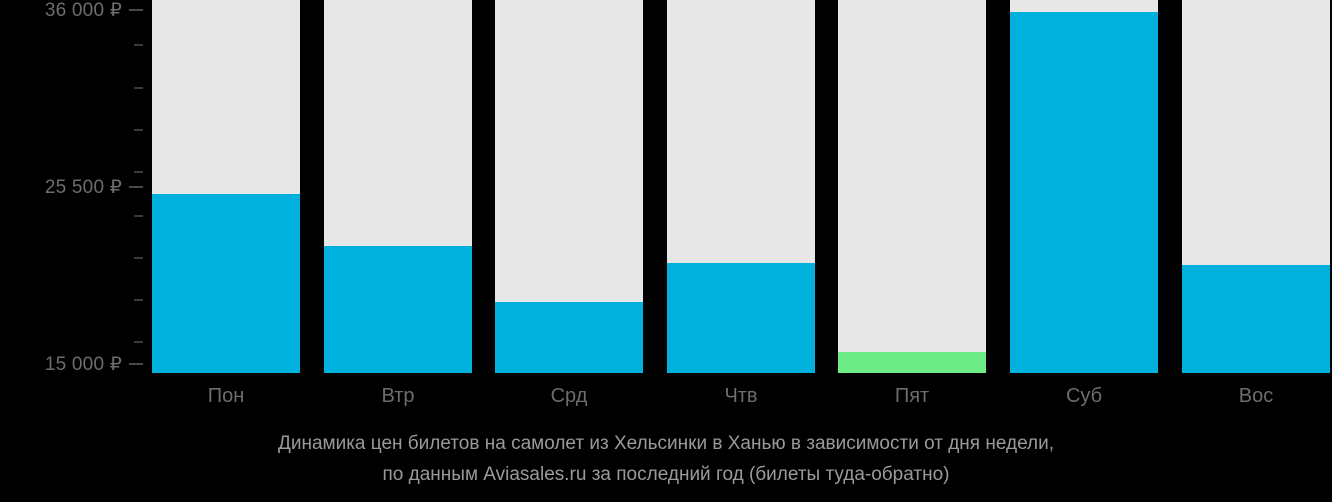 The width and height of the screenshot is (1332, 502). Describe the element at coordinates (569, 396) in the screenshot. I see `x-axis-label-срд: Срд` at that location.